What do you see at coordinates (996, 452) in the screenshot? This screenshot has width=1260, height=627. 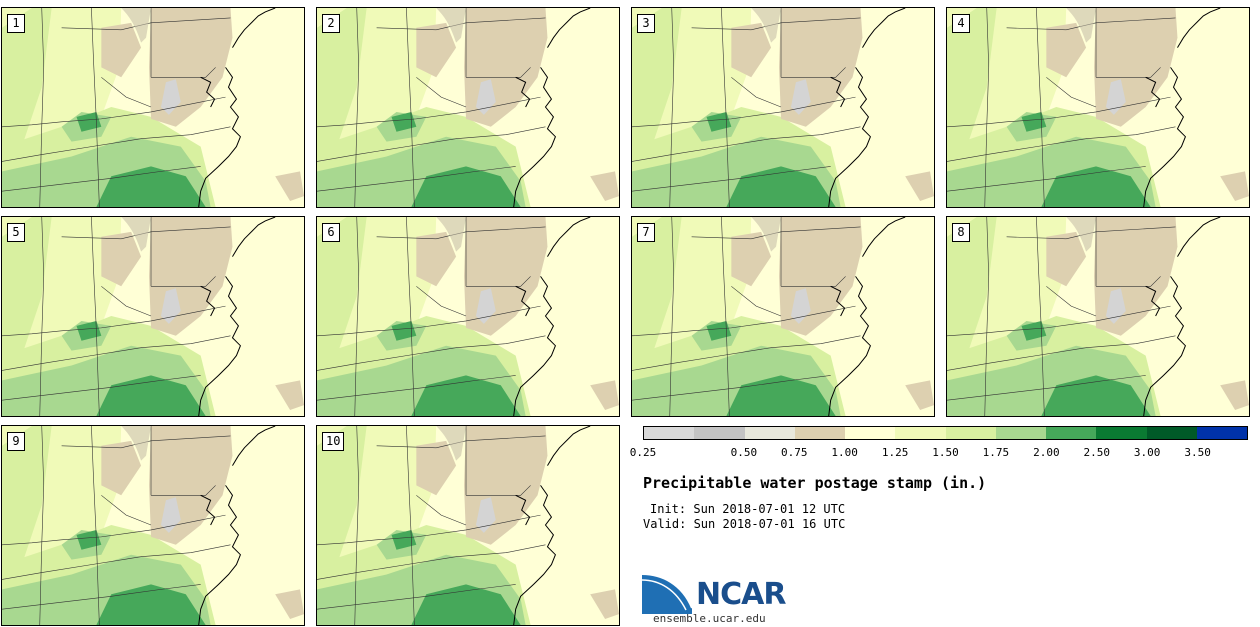 I see `colorbar-tick-label: 1.75` at bounding box center [996, 452].